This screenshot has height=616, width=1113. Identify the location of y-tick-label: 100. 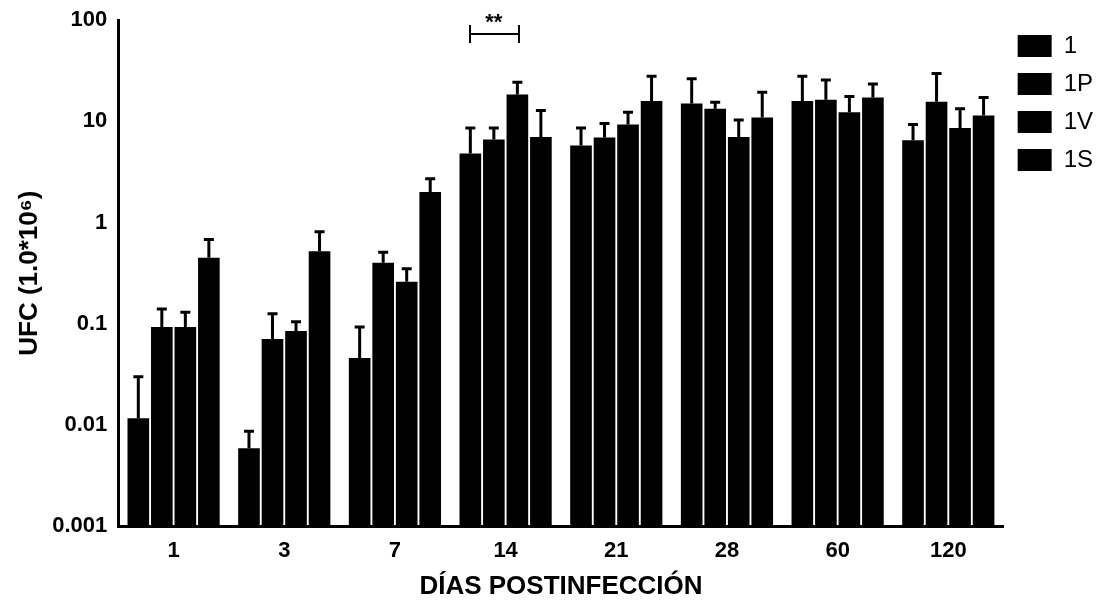
(89, 19).